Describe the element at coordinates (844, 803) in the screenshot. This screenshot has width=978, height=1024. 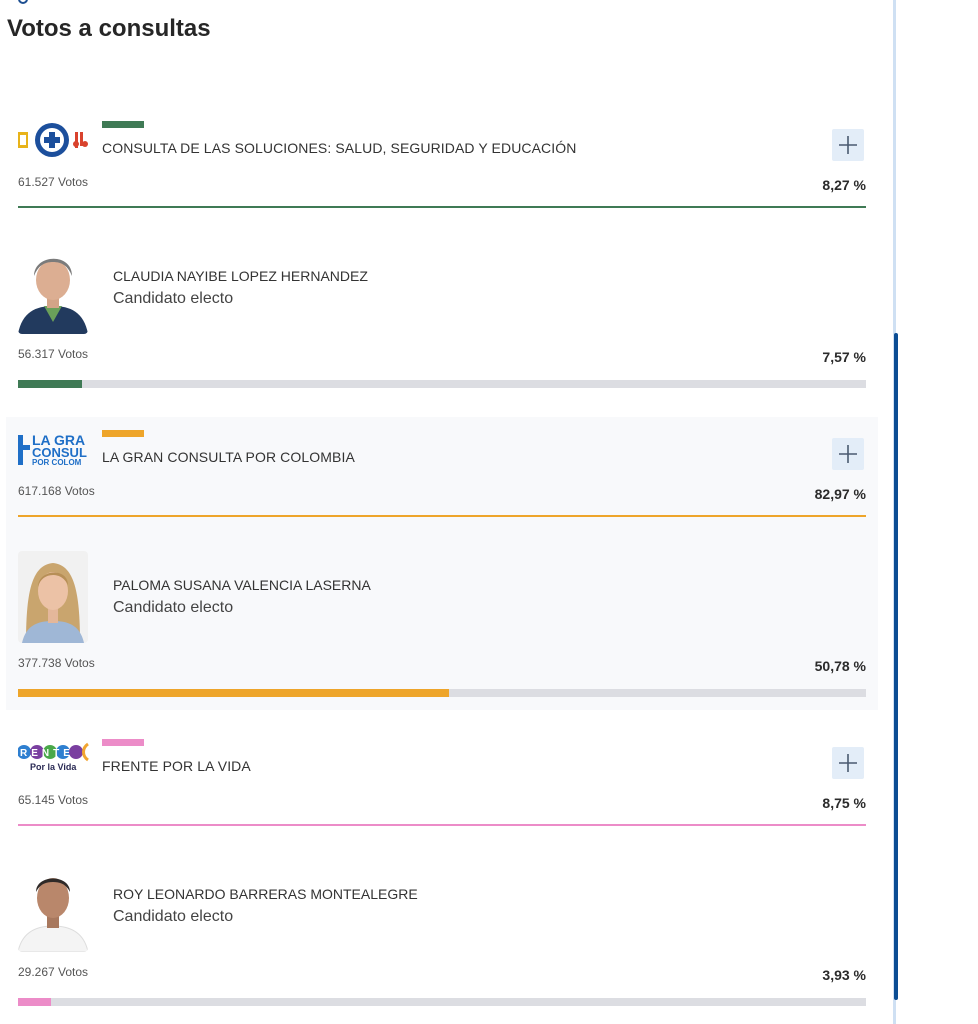
I see `party-percent: 8,75 %` at that location.